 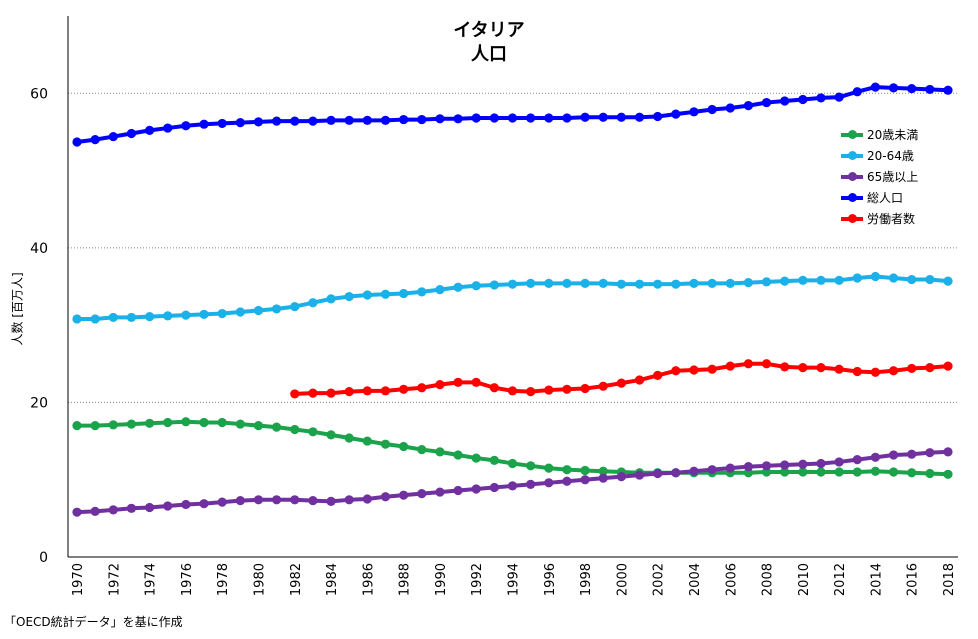 What do you see at coordinates (514, 579) in the screenshot?
I see `x-tick-label: 1994` at bounding box center [514, 579].